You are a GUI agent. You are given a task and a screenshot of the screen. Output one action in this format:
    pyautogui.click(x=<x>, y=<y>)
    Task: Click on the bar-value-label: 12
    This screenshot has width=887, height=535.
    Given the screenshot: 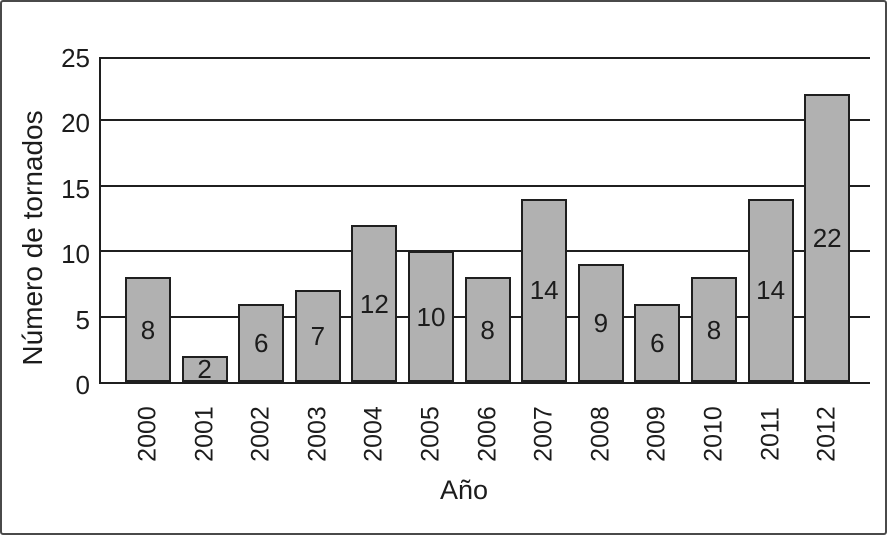 What is the action you would take?
    pyautogui.click(x=374, y=303)
    